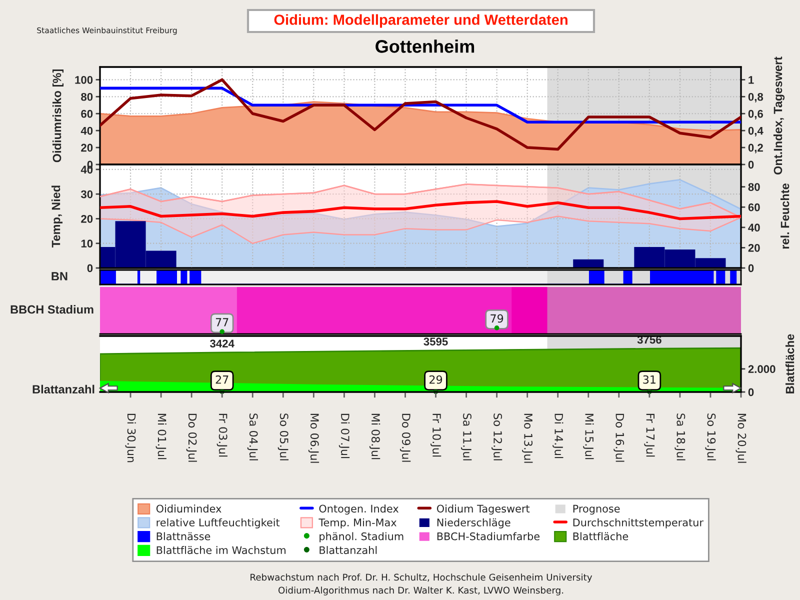 Image resolution: width=800 pixels, height=600 pixels. Describe the element at coordinates (649, 435) in the screenshot. I see `x-tick-label: Fr 17.Jul` at that location.